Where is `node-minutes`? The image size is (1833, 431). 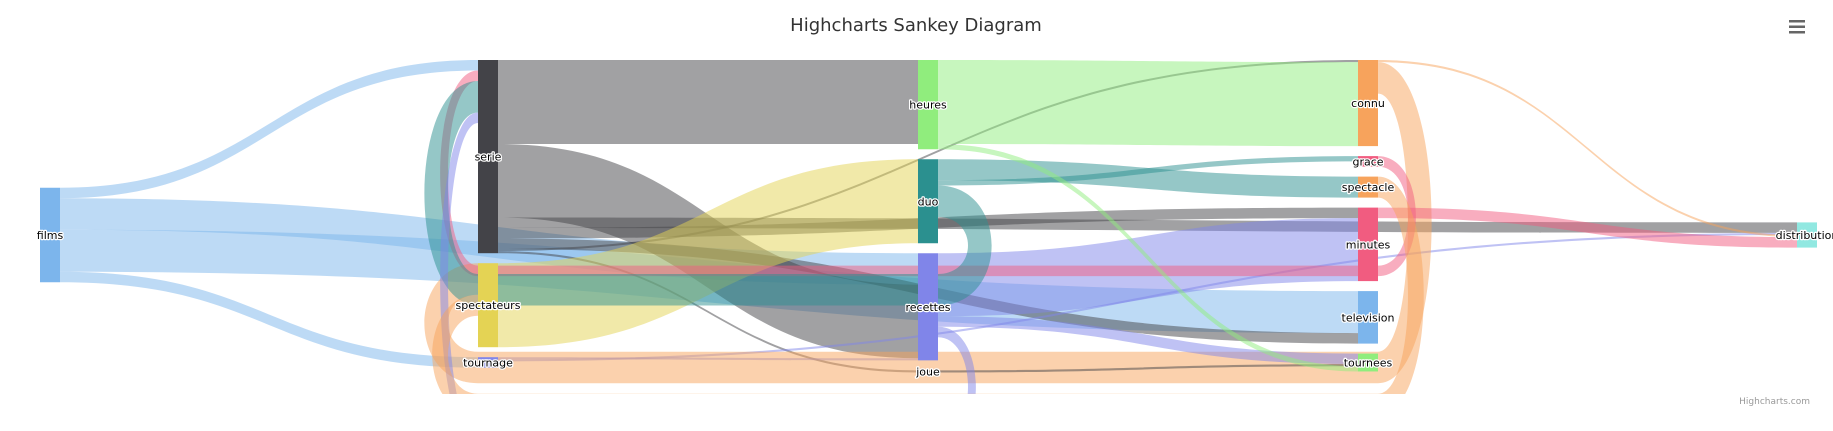 node-minutes is located at coordinates (1368, 244).